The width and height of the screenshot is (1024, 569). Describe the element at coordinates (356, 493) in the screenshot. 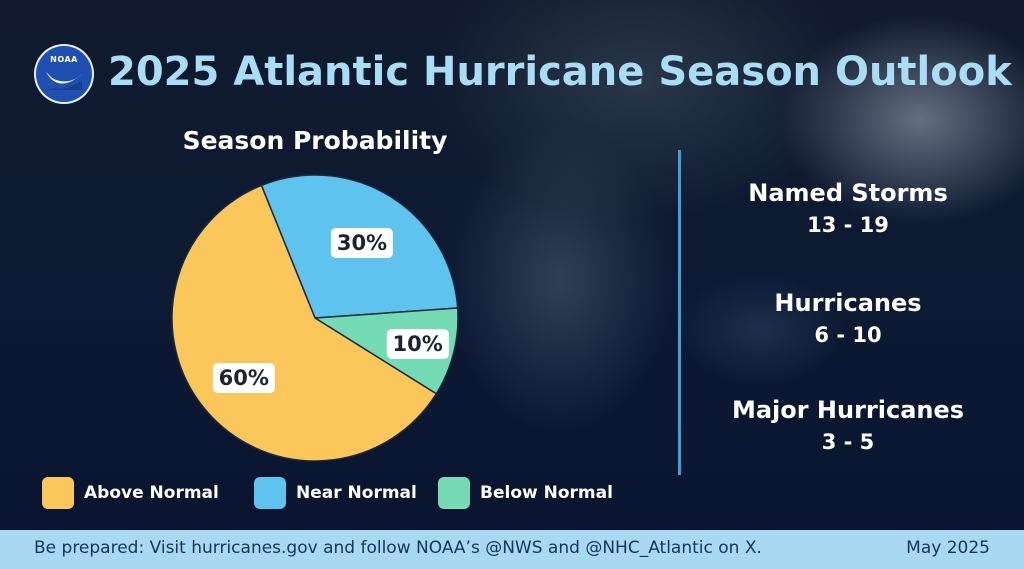

I see `legend-label: Near Normal` at that location.